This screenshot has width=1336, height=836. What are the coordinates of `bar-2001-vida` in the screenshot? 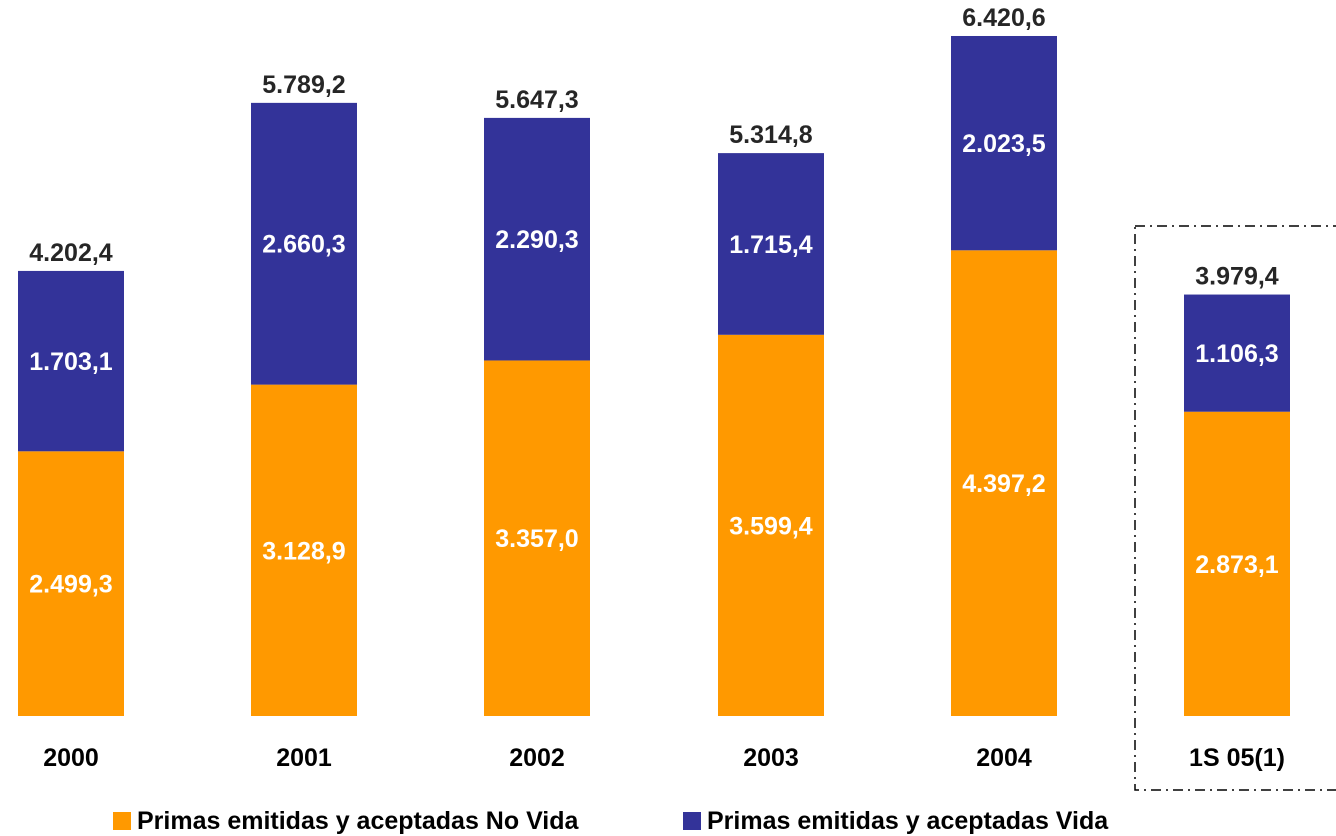 It's located at (304, 243).